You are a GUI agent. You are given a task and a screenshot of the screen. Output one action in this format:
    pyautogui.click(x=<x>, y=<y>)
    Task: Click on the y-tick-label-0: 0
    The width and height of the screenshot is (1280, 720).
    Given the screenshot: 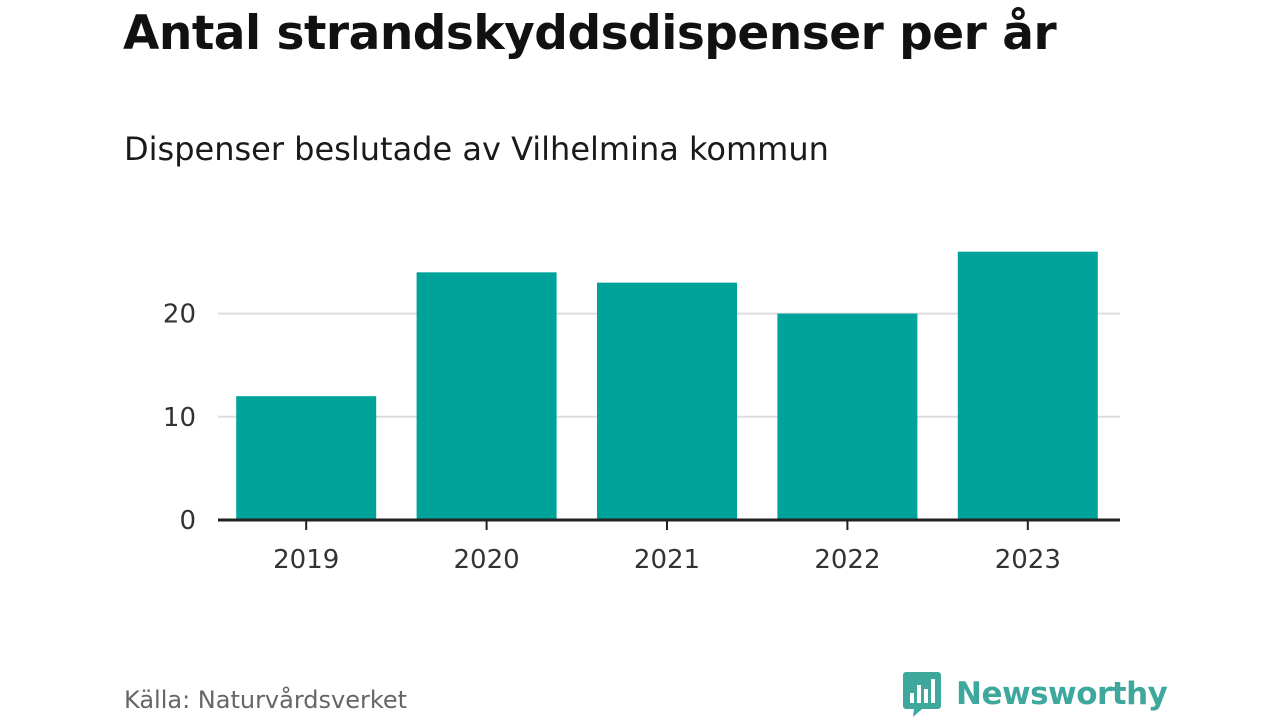 What is the action you would take?
    pyautogui.click(x=187, y=521)
    